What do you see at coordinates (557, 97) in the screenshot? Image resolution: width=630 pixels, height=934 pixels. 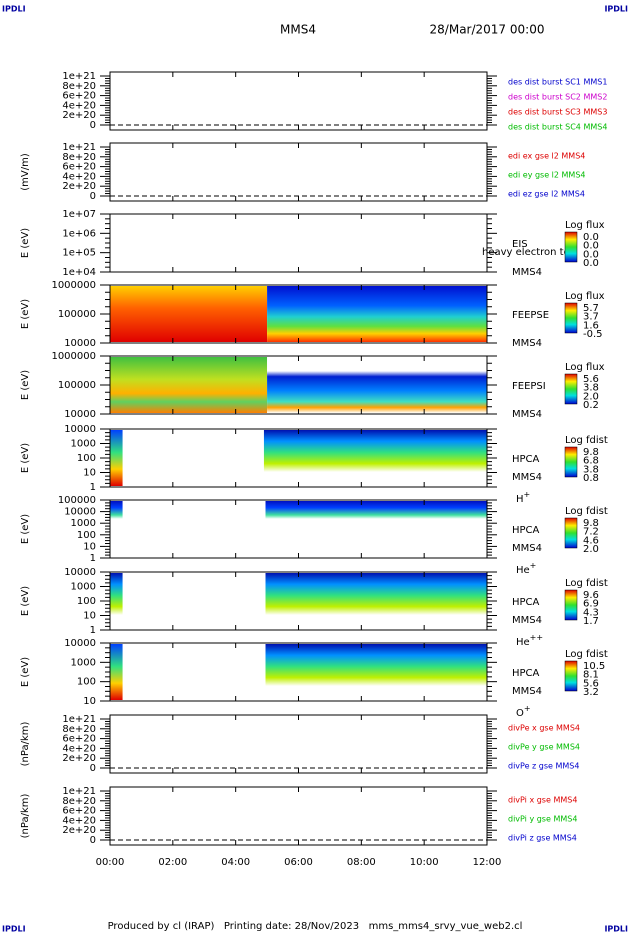 I see `legend-entry: des dist burst SC2 MMS2` at bounding box center [557, 97].